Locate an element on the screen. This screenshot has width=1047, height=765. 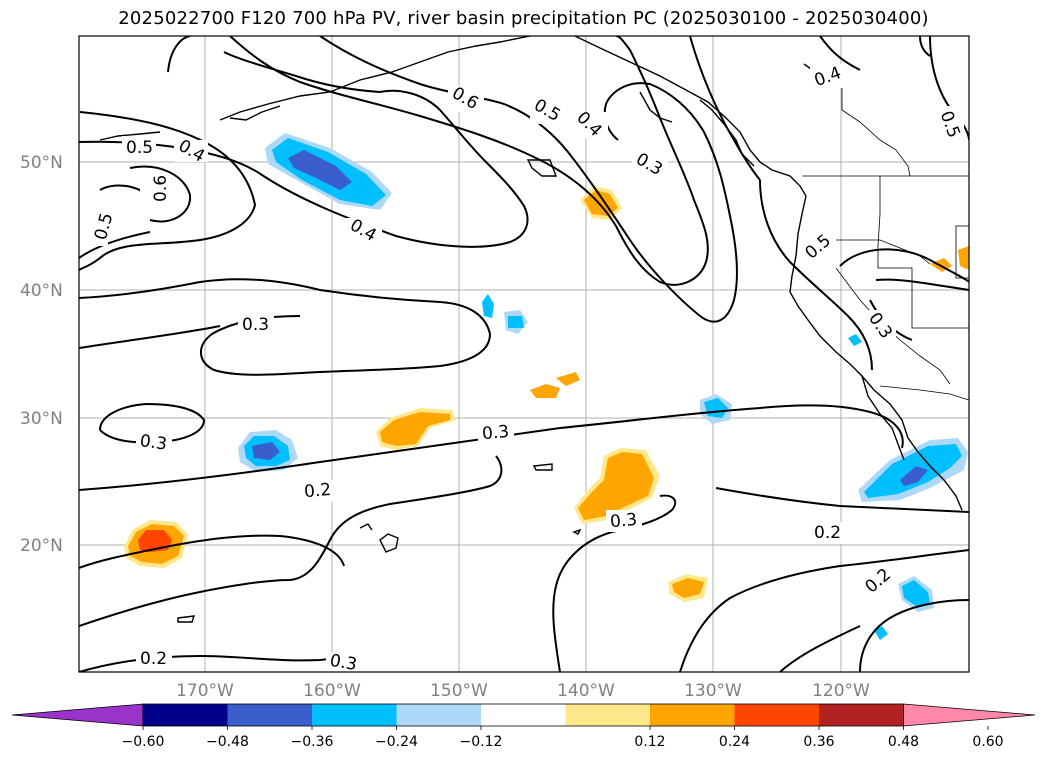
colorbar-tick-label: −0.12 is located at coordinates (481, 742).